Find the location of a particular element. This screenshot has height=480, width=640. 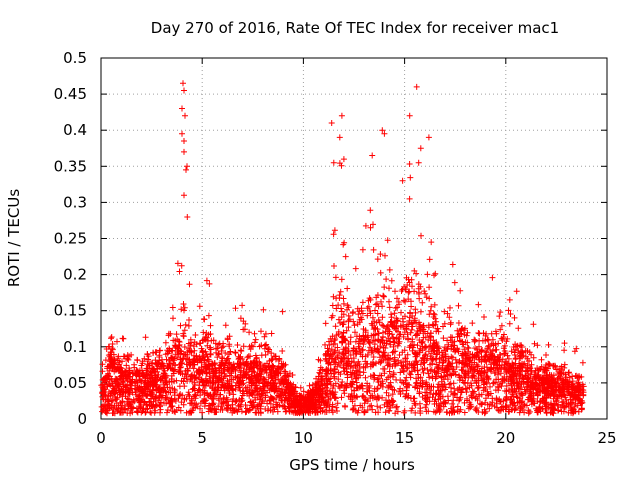

x-tick-label: 5 is located at coordinates (202, 438).